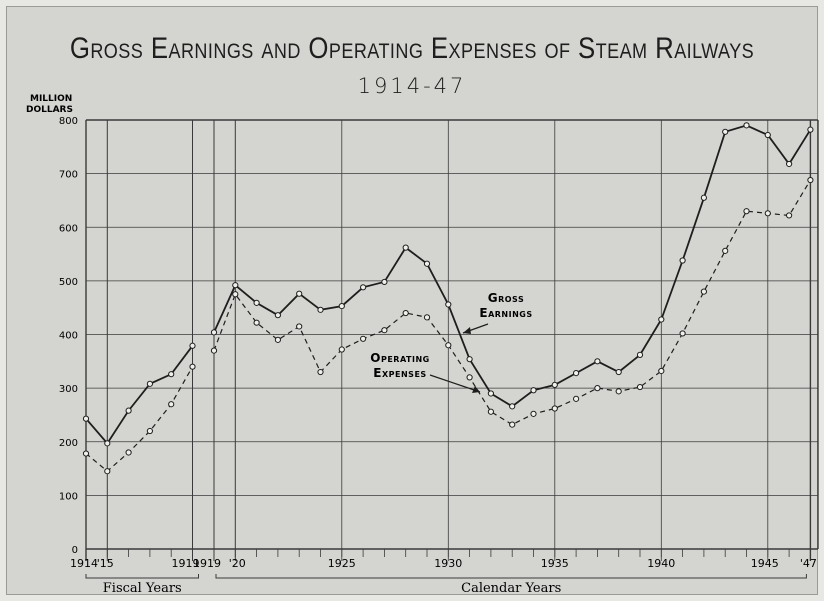 The height and width of the screenshot is (601, 824). What do you see at coordinates (399, 373) in the screenshot?
I see `annotation-operating-expenses: Expenses` at bounding box center [399, 373].